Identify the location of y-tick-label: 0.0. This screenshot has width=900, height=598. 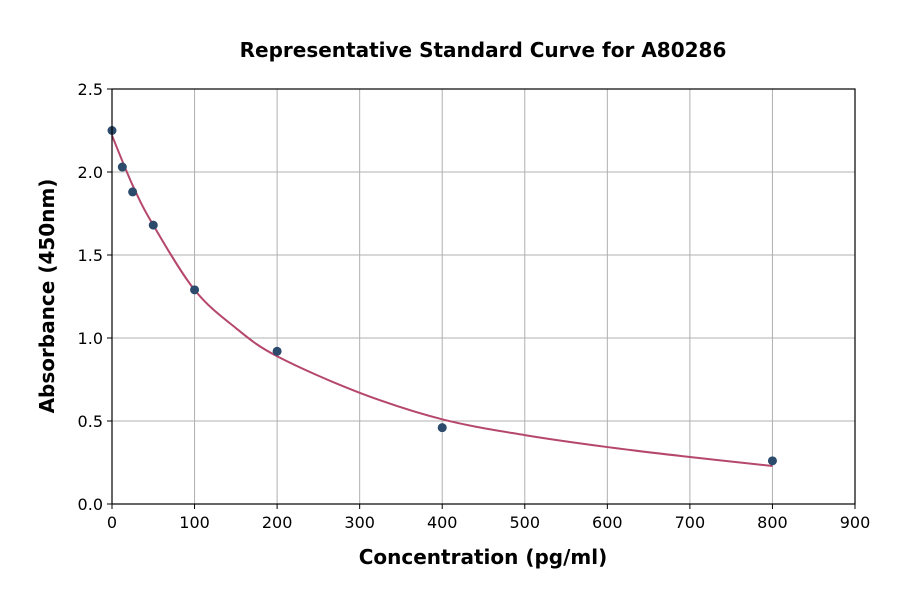
(90, 504).